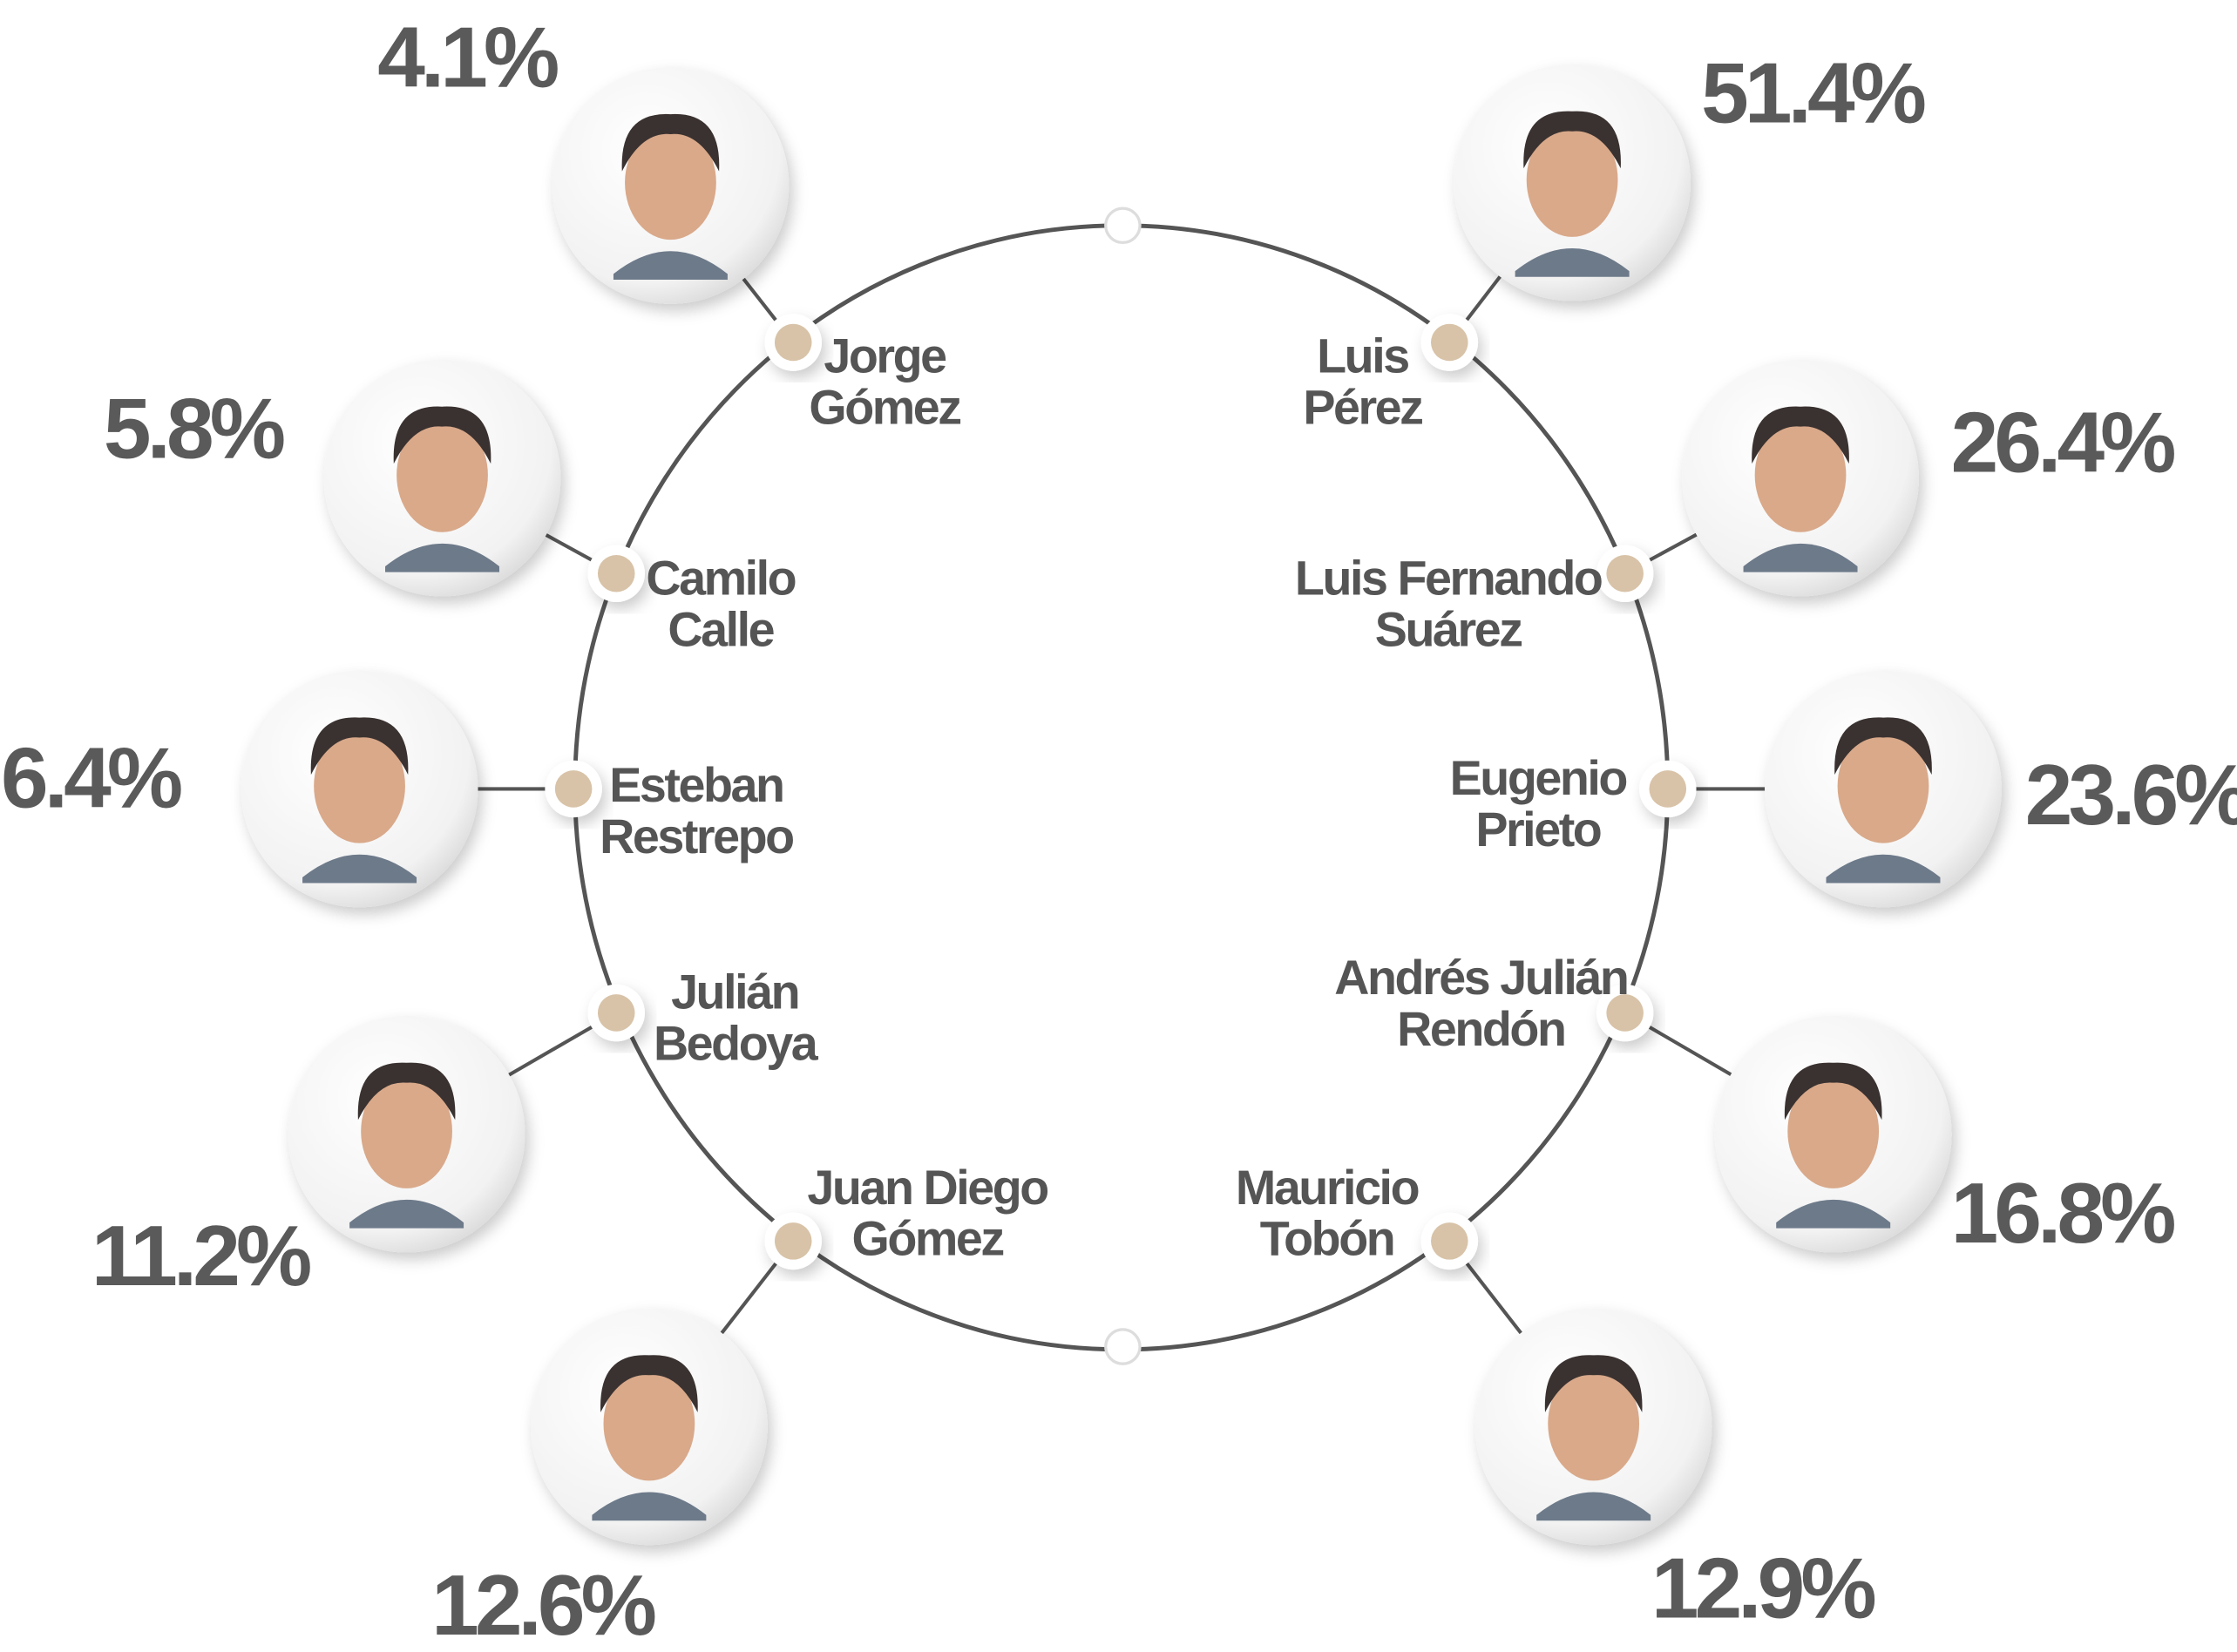  Describe the element at coordinates (1480, 1029) in the screenshot. I see `candidate-name: Rendón` at that location.